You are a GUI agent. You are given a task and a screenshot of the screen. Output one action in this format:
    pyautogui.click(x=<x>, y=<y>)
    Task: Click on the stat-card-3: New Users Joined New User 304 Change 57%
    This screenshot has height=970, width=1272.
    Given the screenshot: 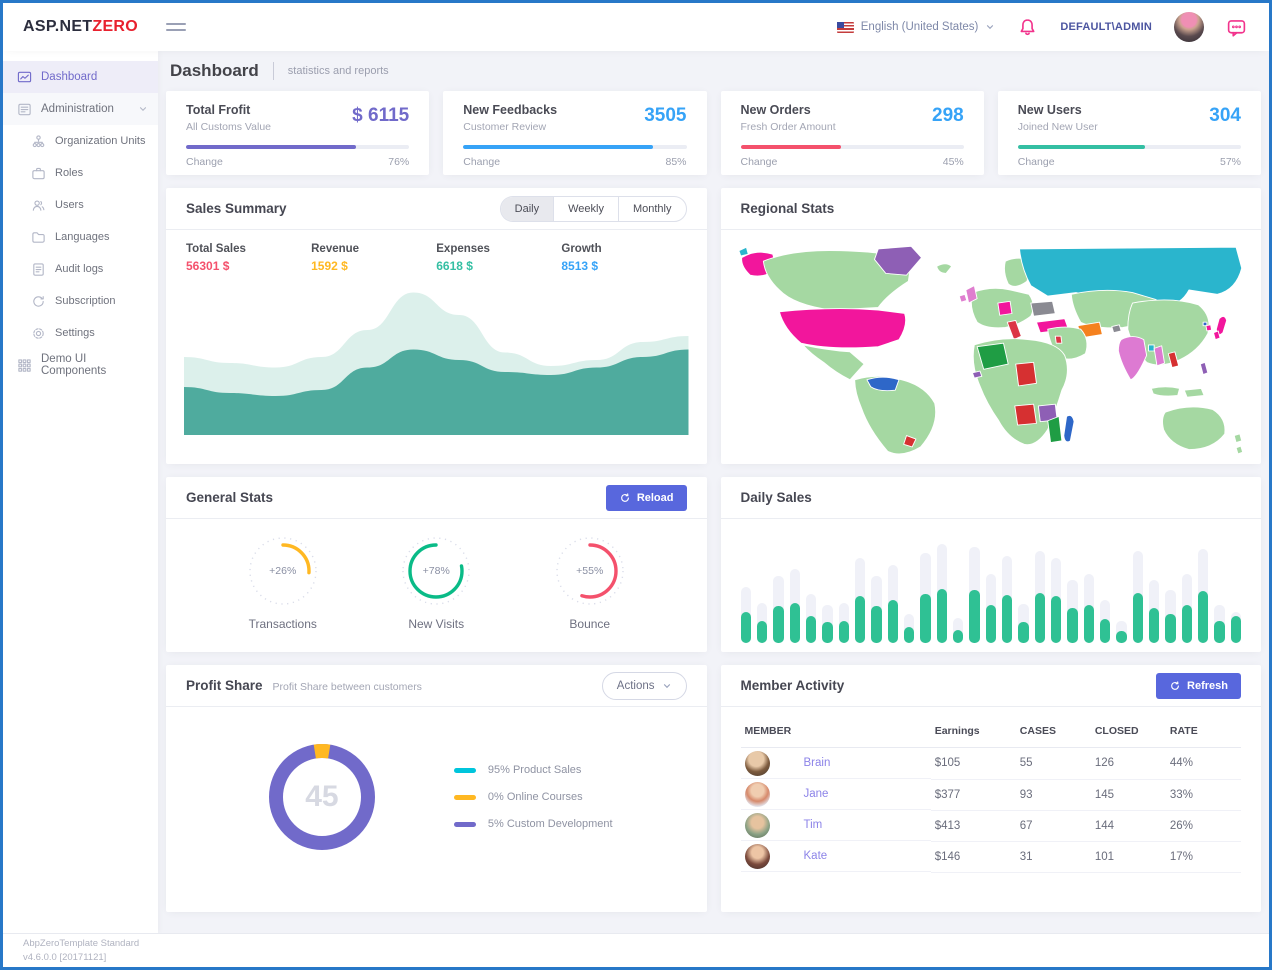 What is the action you would take?
    pyautogui.click(x=1129, y=133)
    